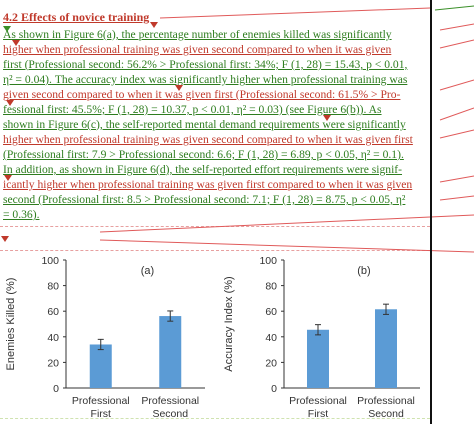 The width and height of the screenshot is (474, 424). Describe the element at coordinates (363, 271) in the screenshot. I see `chart-title: (b)` at that location.